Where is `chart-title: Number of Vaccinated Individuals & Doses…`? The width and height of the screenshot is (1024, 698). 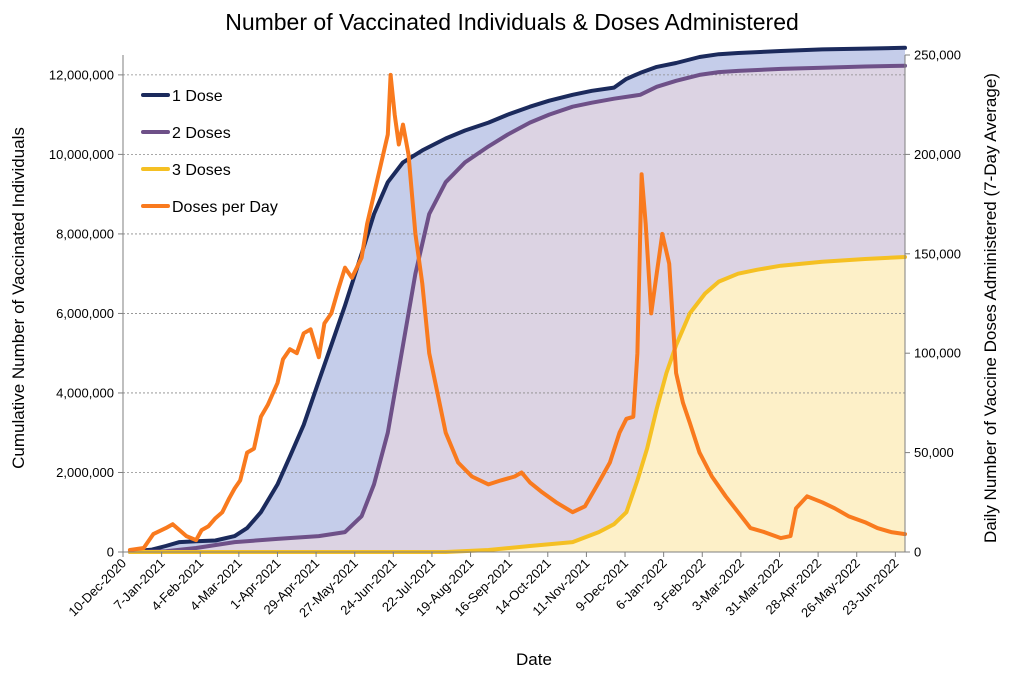 chart-title: Number of Vaccinated Individuals & Doses… is located at coordinates (512, 22).